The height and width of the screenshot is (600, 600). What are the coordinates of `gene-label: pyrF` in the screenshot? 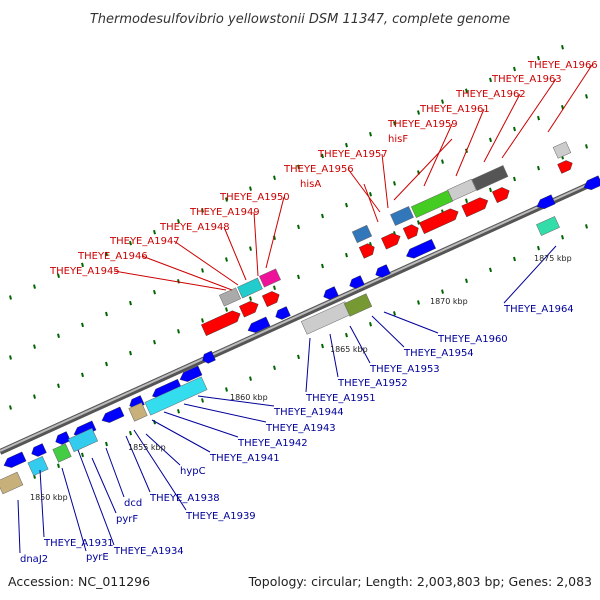 It's located at (127, 519).